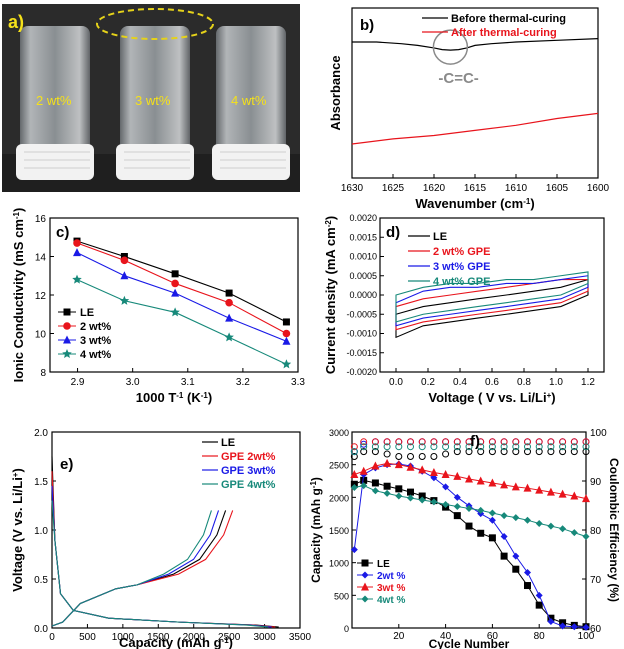 The image size is (624, 649). I want to click on panel-f-series-2-ce-point, so click(364, 444).